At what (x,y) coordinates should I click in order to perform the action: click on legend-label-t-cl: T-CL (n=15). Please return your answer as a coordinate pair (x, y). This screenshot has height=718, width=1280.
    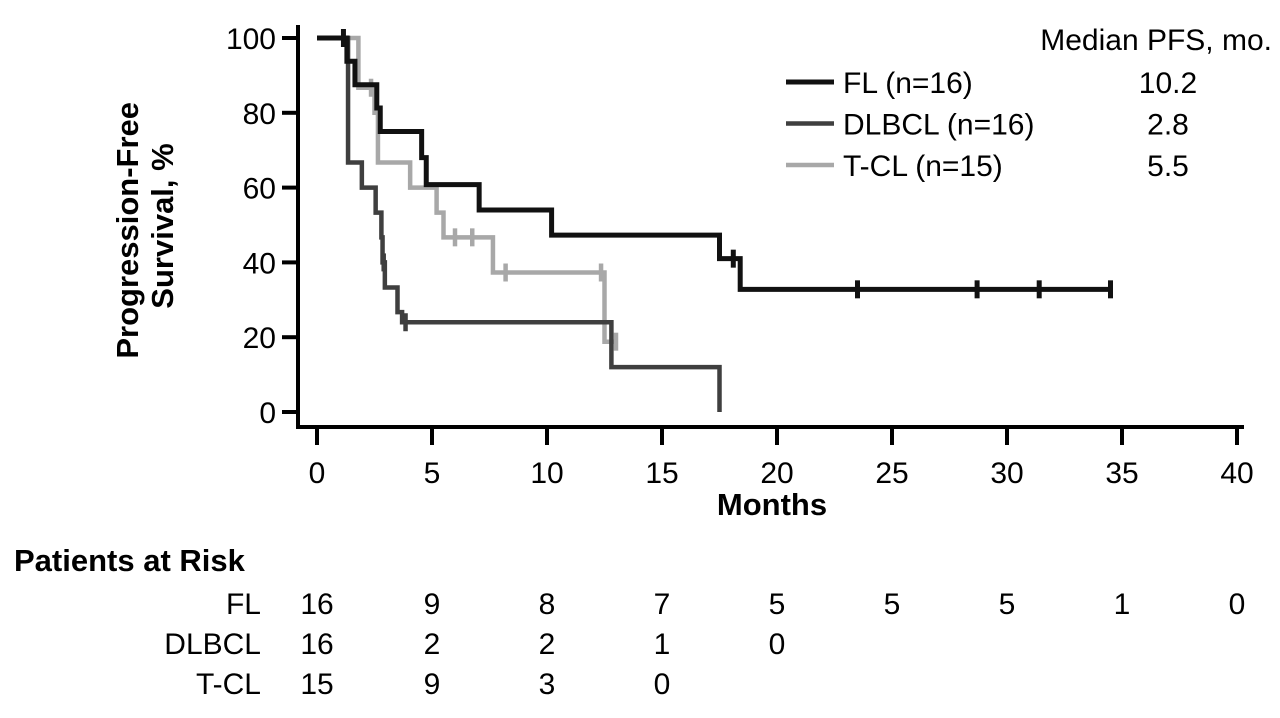
    Looking at the image, I should click on (923, 166).